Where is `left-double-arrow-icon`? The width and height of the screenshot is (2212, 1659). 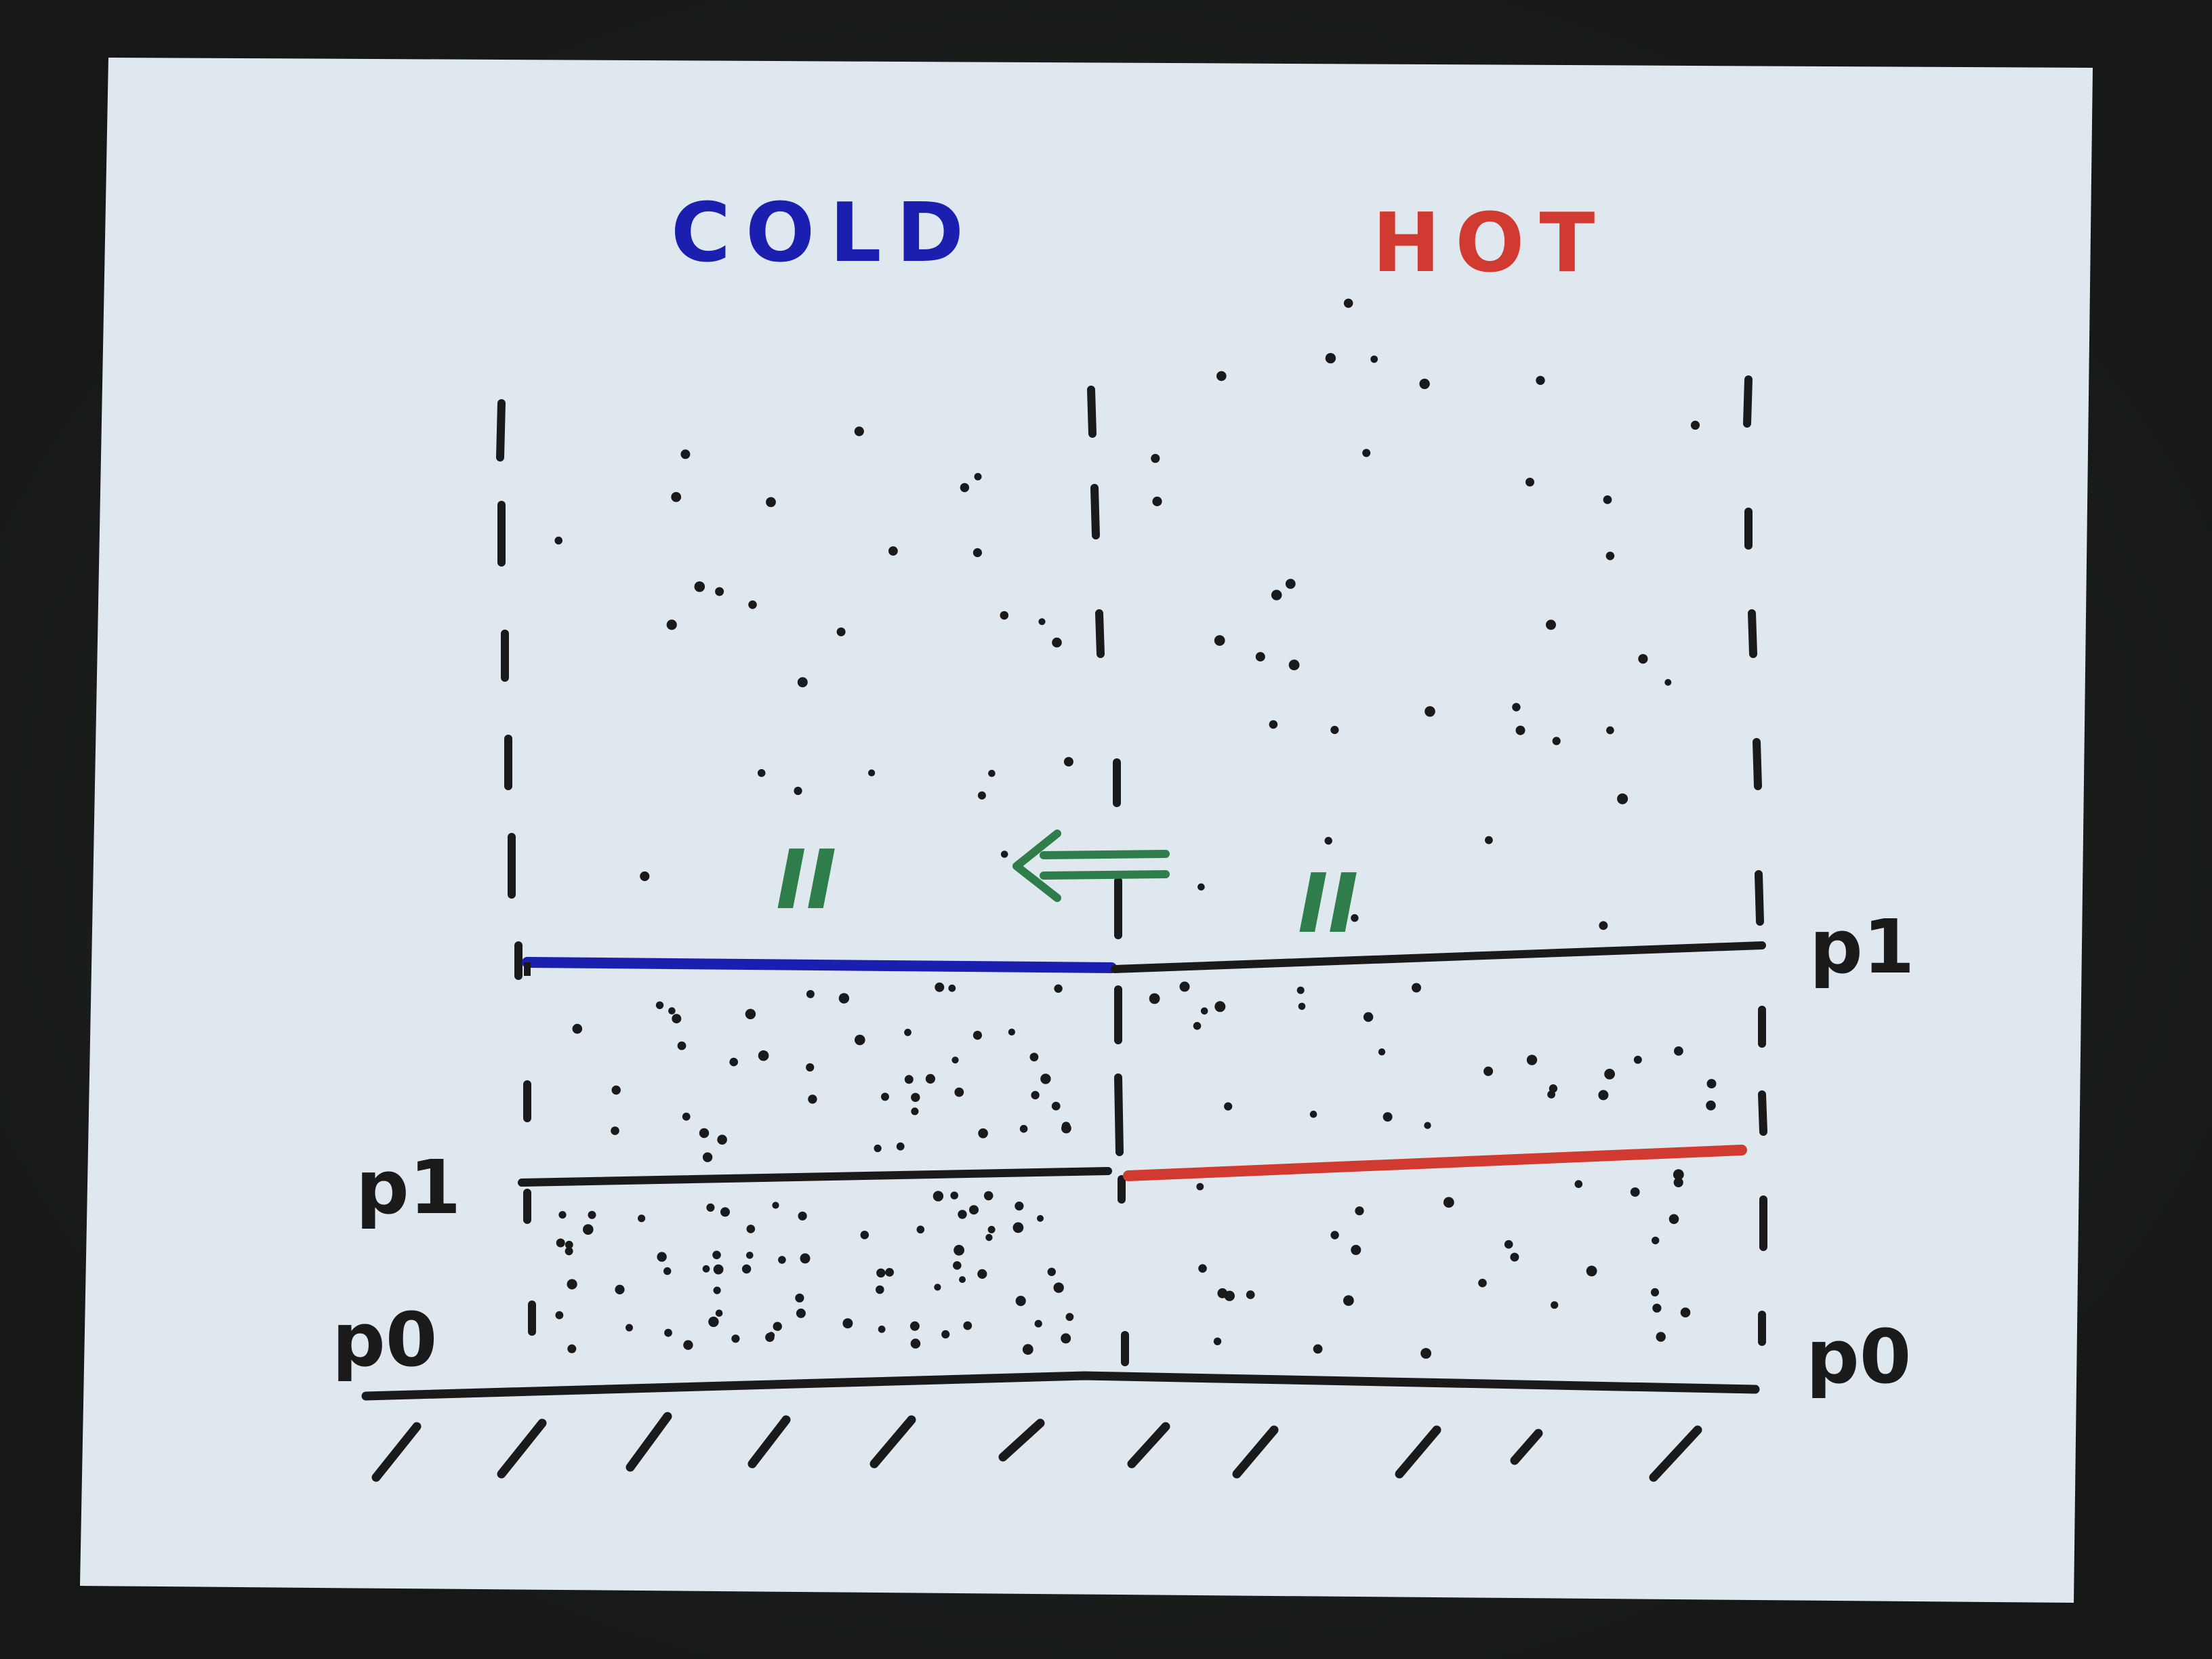 left-double-arrow-icon is located at coordinates (1091, 866).